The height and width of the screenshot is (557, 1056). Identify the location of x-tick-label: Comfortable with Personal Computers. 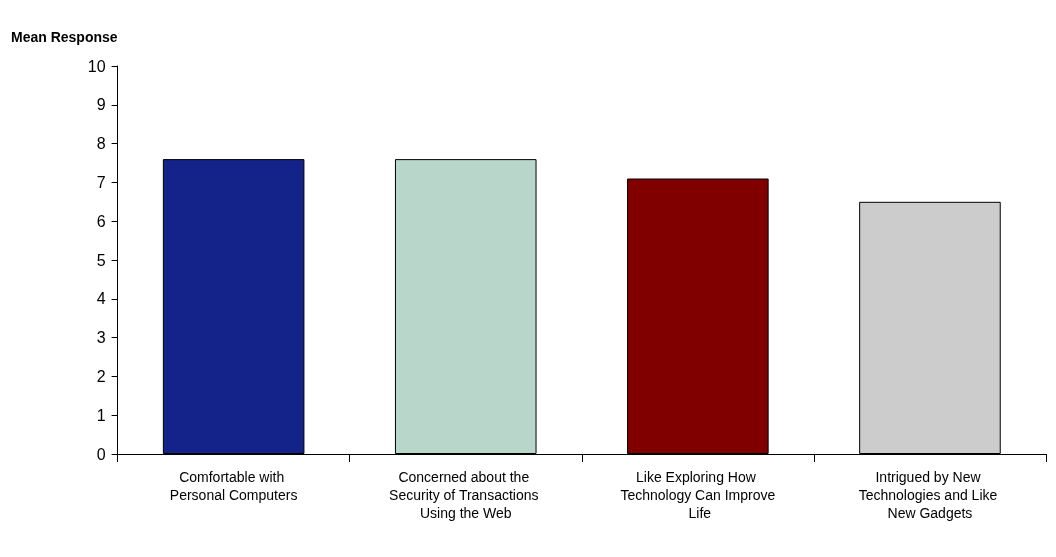
(233, 486).